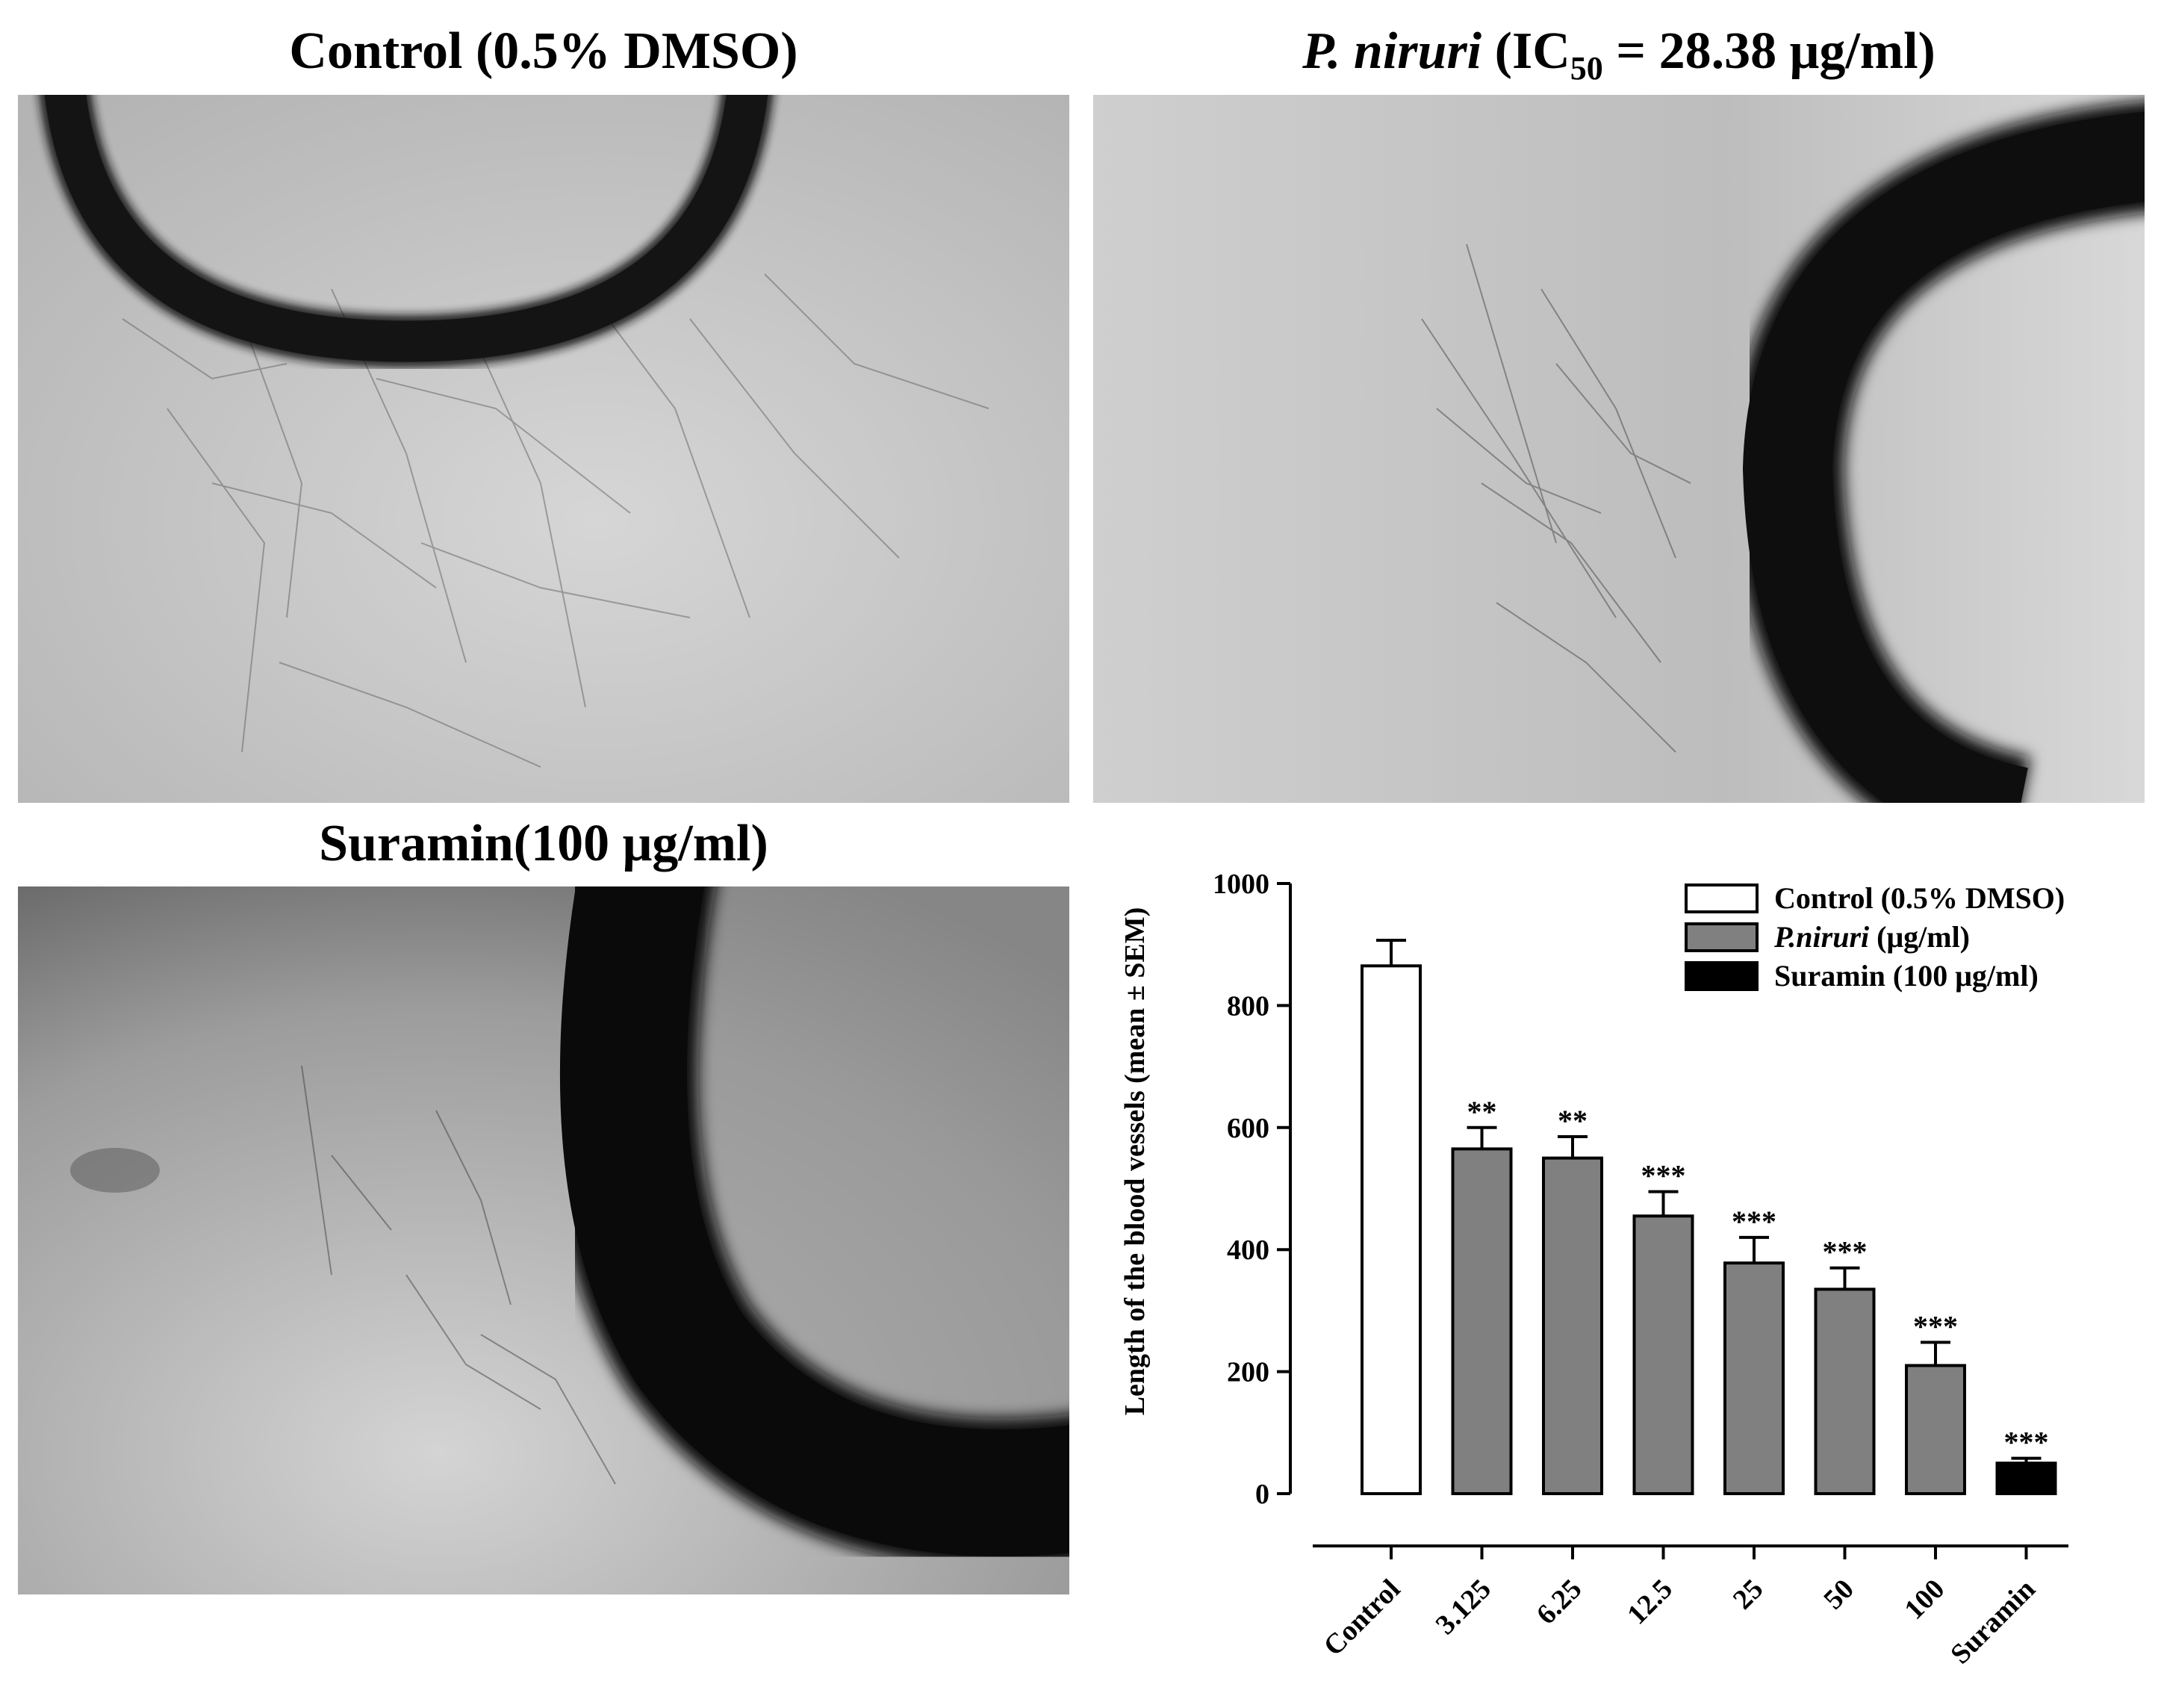 This screenshot has width=2164, height=1708. I want to click on x-tick-label: Suramin, so click(1993, 1623).